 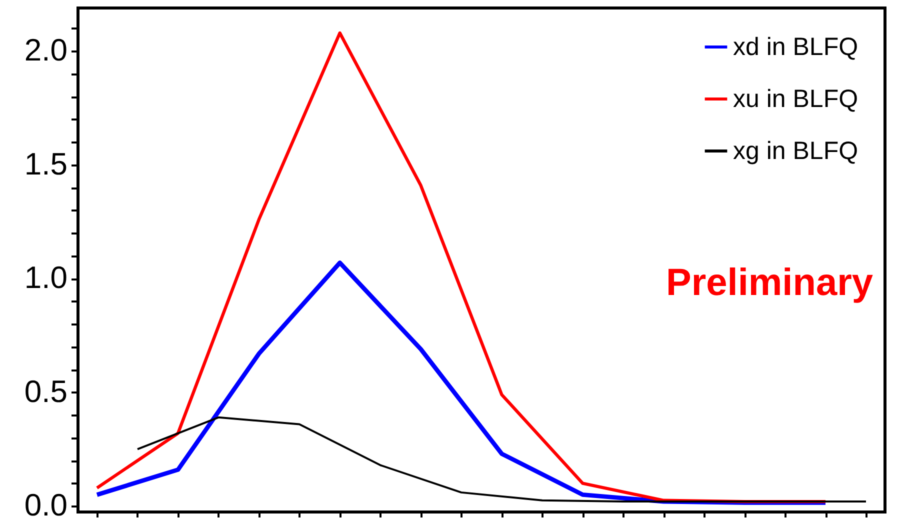 What do you see at coordinates (46, 278) in the screenshot?
I see `y-tick-label: 1.0` at bounding box center [46, 278].